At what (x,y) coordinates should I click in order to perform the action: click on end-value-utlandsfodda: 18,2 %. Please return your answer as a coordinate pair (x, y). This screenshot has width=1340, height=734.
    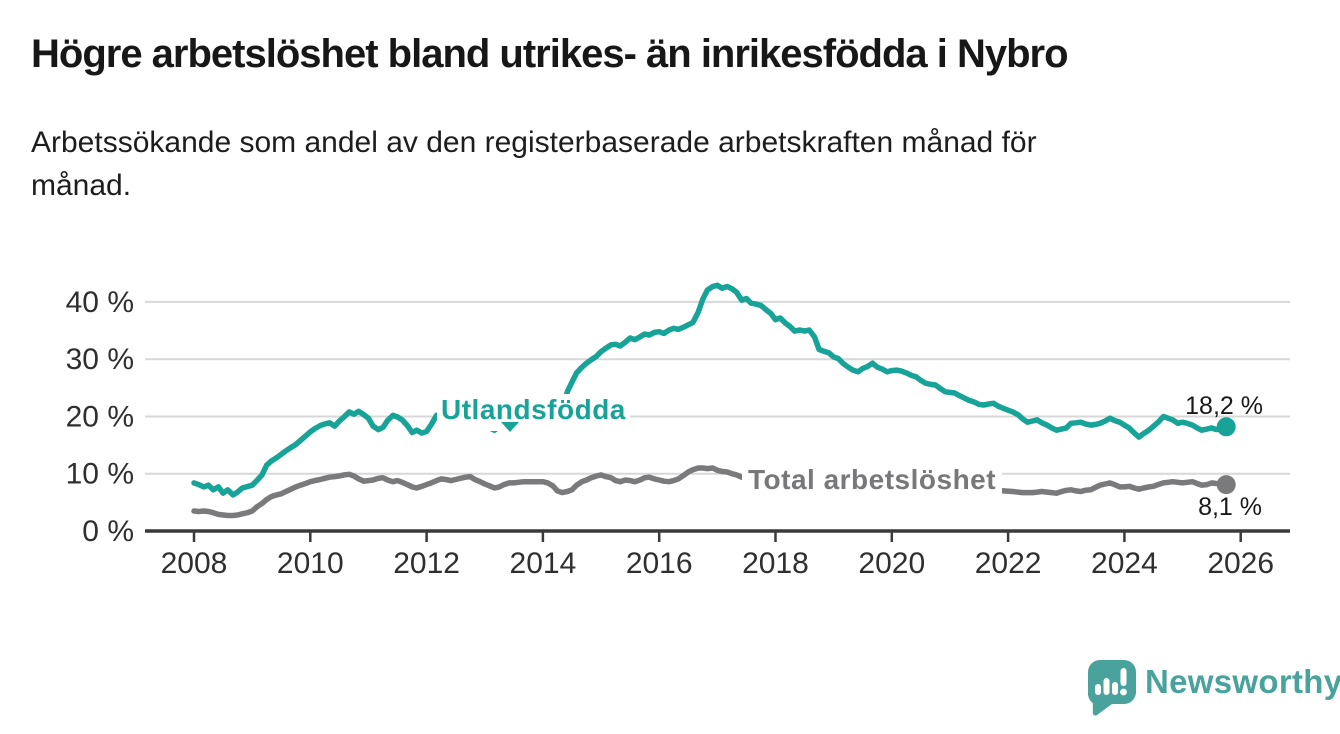
    Looking at the image, I should click on (1224, 406).